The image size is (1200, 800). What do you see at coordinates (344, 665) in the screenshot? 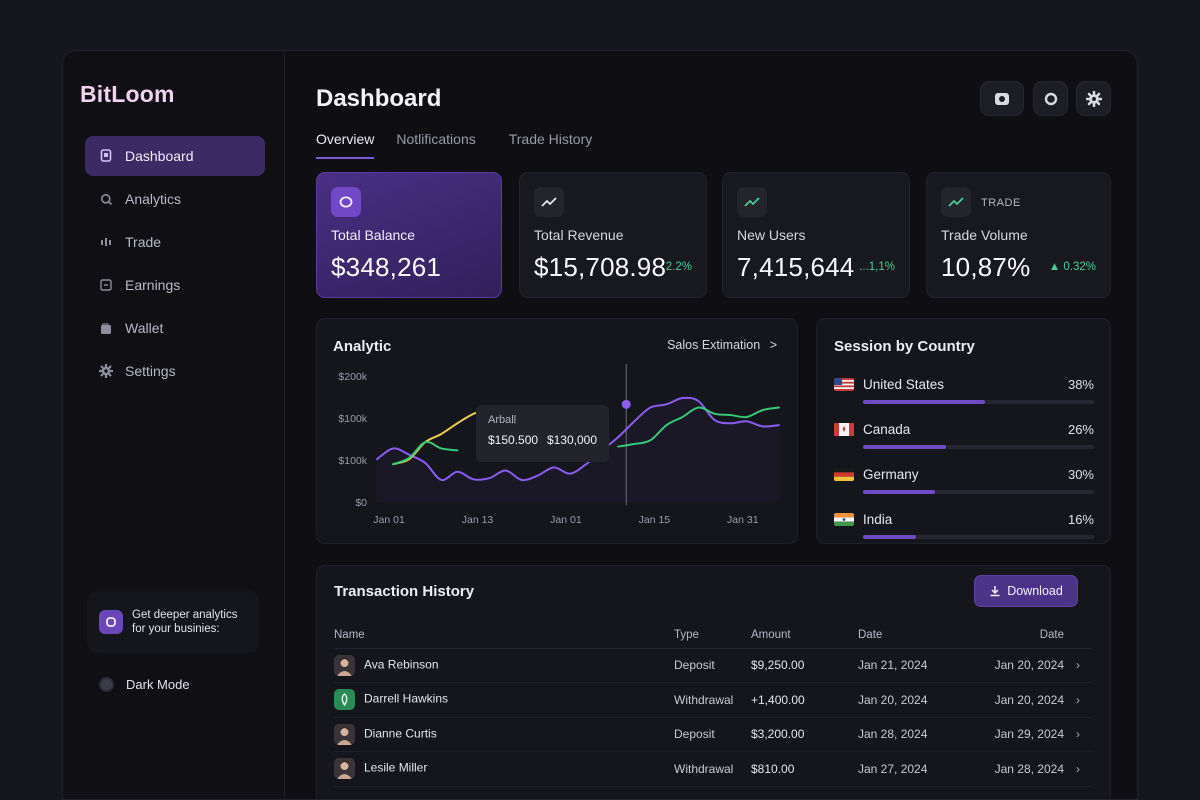
I see `avatar` at bounding box center [344, 665].